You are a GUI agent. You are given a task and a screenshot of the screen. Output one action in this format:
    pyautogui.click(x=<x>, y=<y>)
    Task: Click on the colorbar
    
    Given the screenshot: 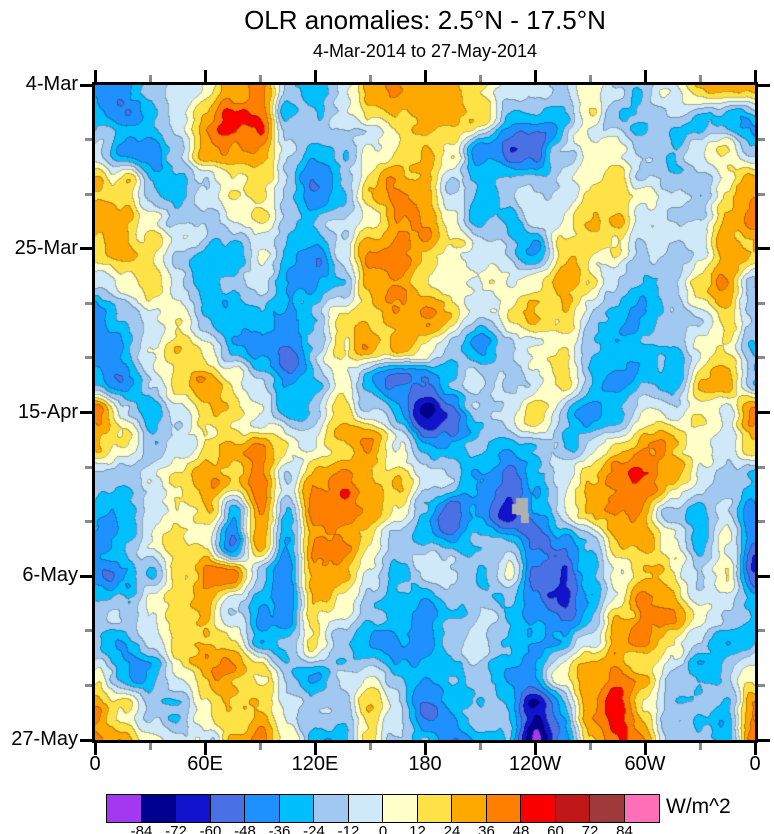 What is the action you would take?
    pyautogui.click(x=383, y=808)
    